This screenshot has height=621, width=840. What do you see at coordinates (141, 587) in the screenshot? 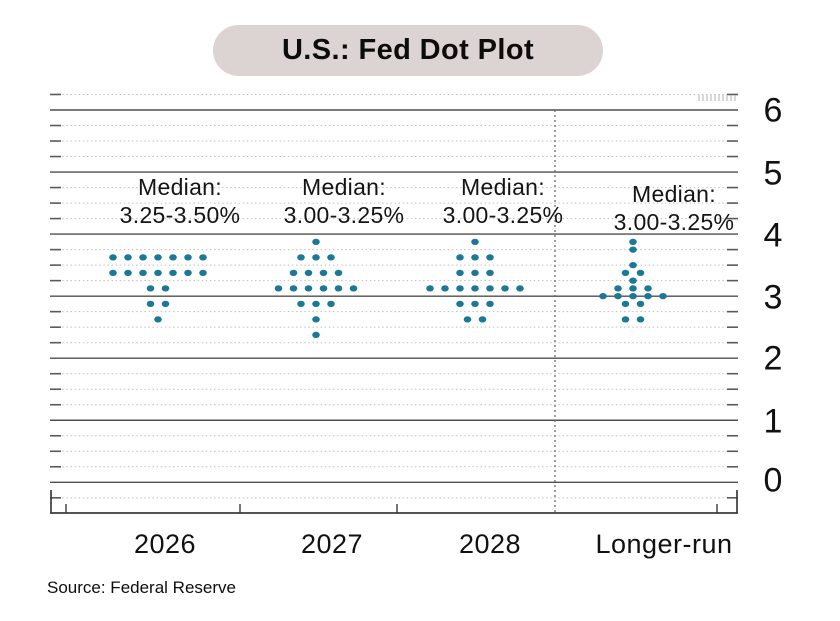
I see `source-note: Source: Federal Reserve` at bounding box center [141, 587].